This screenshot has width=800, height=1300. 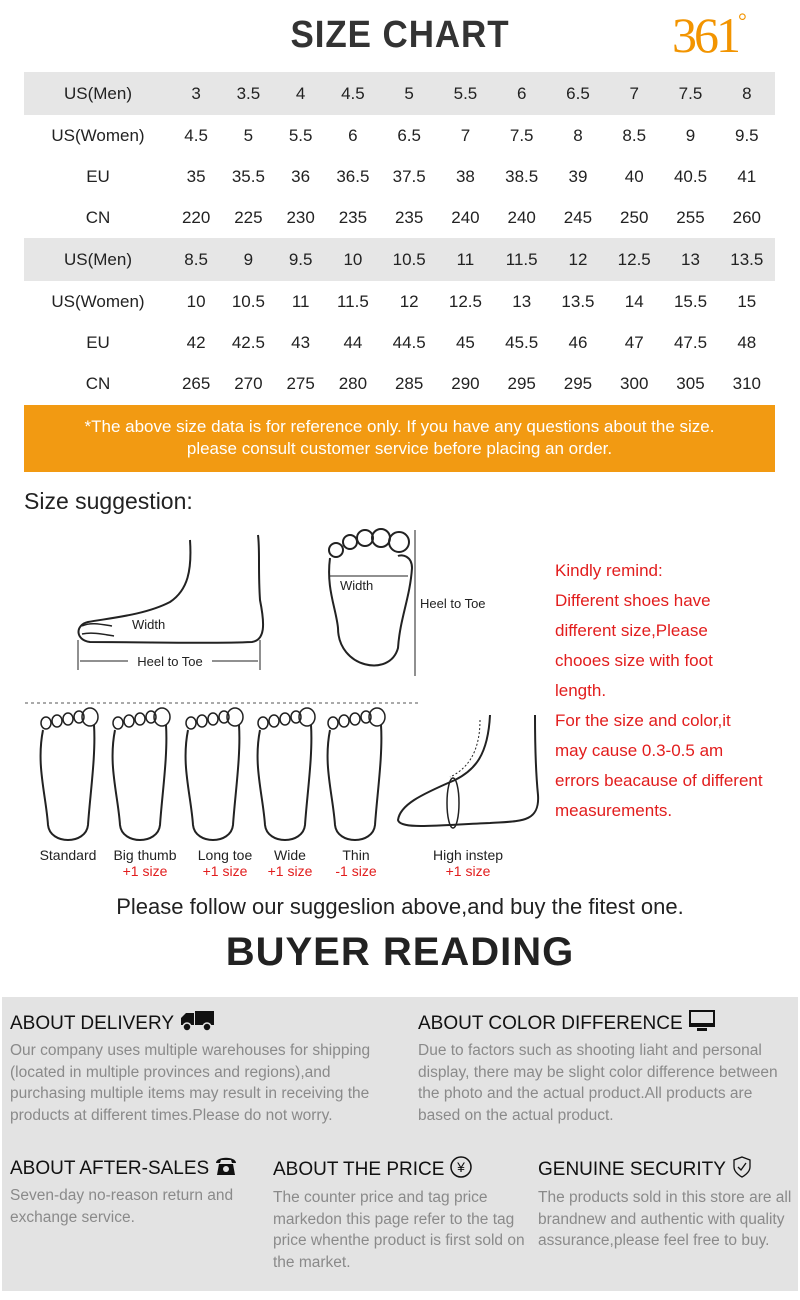 What do you see at coordinates (634, 217) in the screenshot?
I see `size-cell: 250` at bounding box center [634, 217].